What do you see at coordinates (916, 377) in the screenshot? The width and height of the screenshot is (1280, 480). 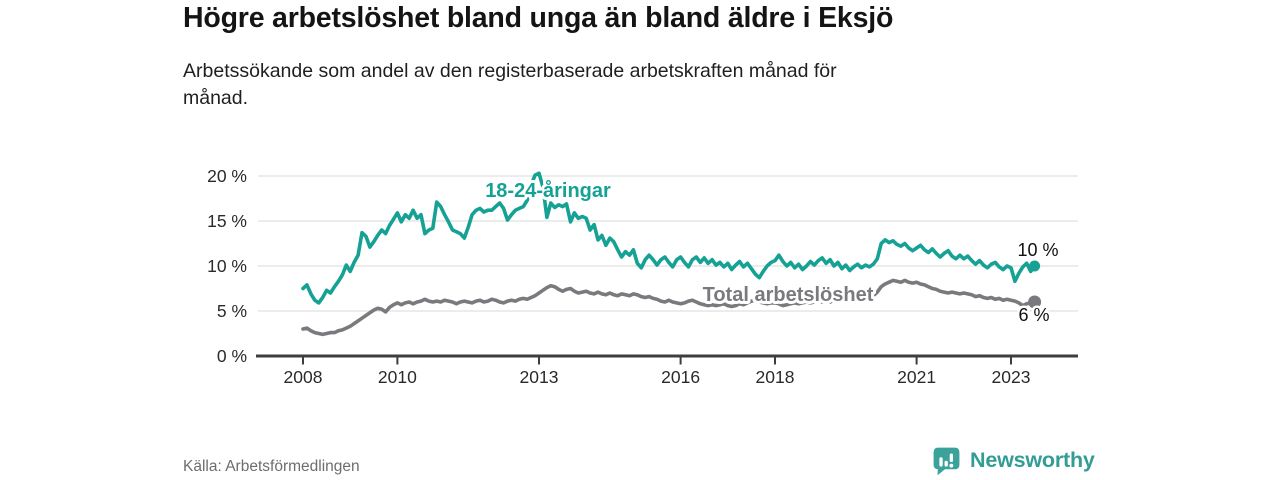 I see `x-axis-tick-label: 2021` at bounding box center [916, 377].